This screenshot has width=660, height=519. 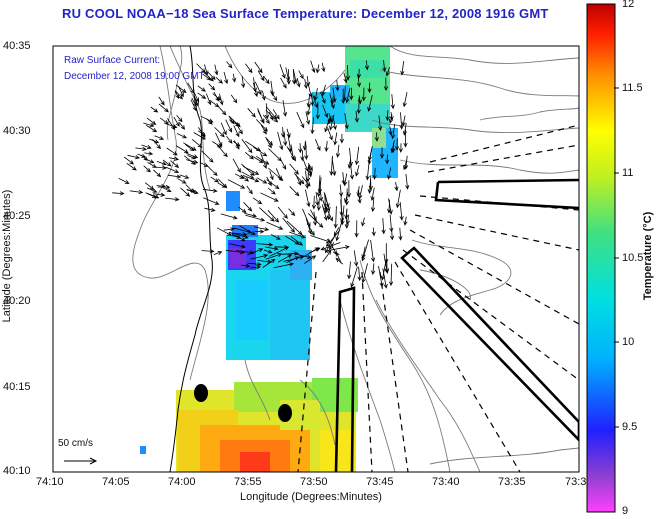 I want to click on xtick-label: 73:3, so click(x=576, y=482).